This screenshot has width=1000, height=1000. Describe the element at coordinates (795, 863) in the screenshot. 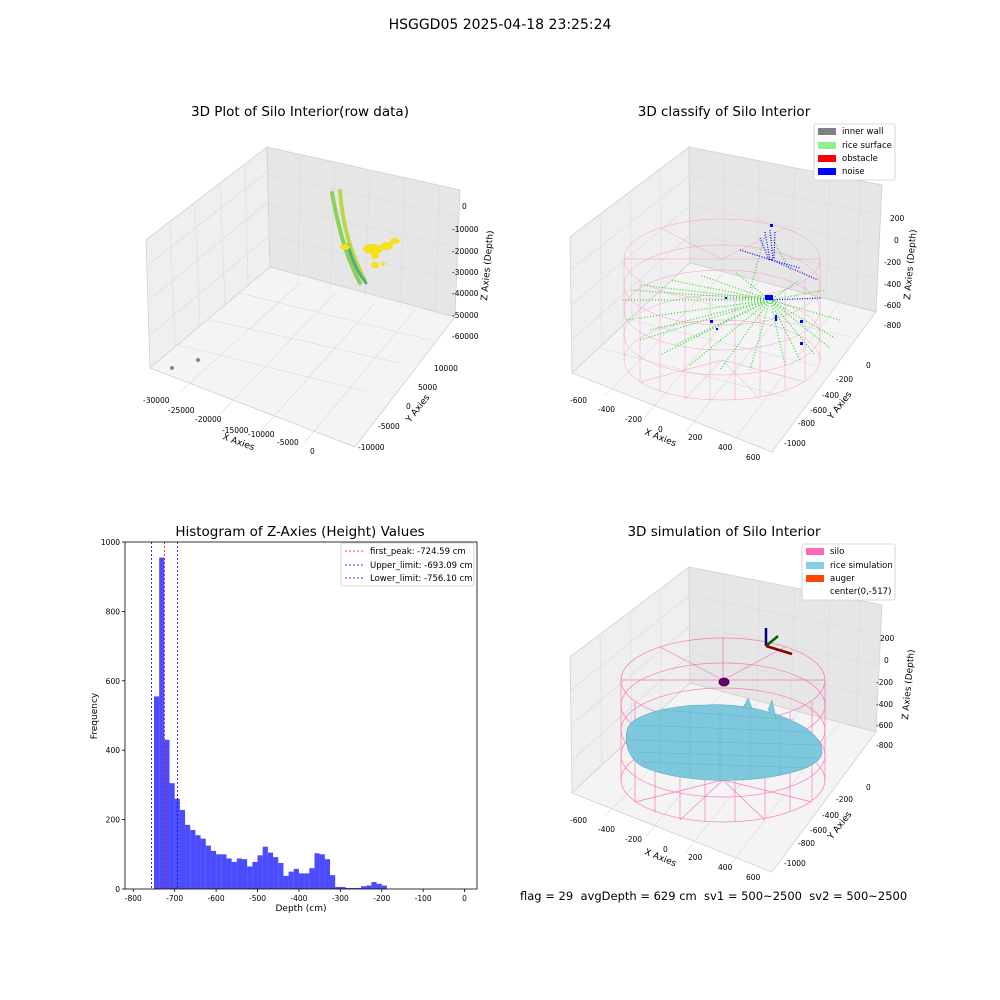

I see `y-tick: -1000` at that location.